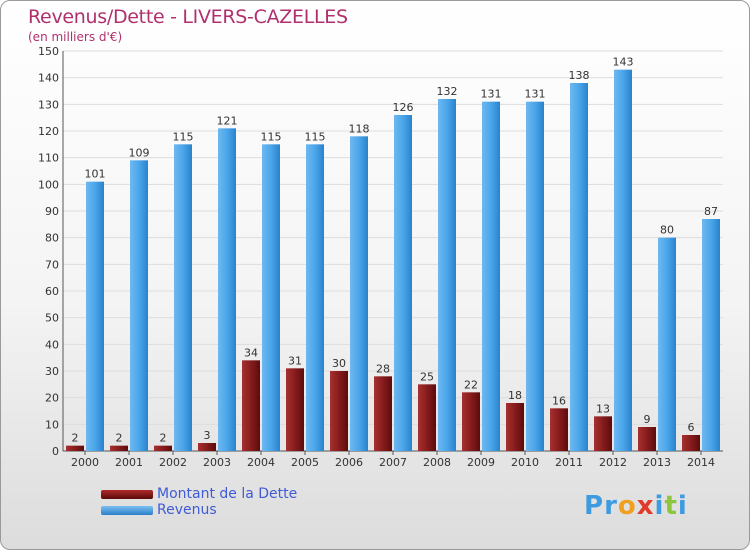 Image resolution: width=750 pixels, height=550 pixels. Describe the element at coordinates (559, 429) in the screenshot. I see `bar-dette-2011` at that location.